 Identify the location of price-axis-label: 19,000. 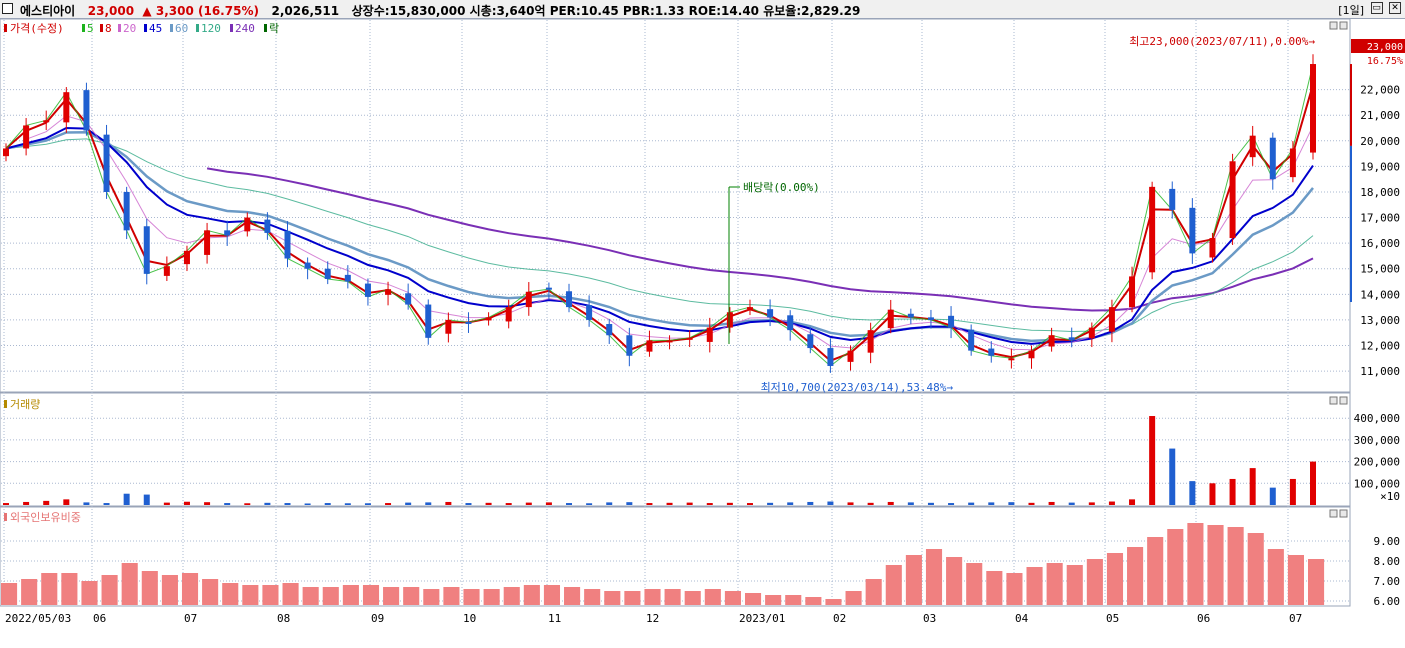
(1380, 166).